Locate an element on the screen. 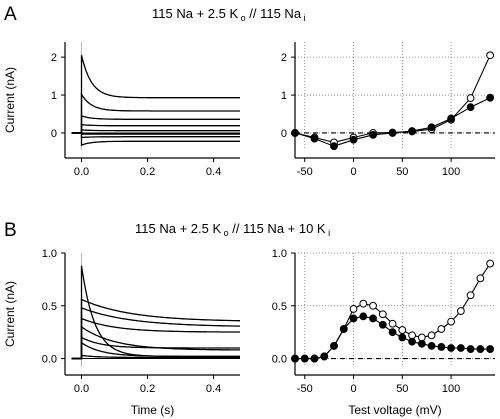  panel-title-a: 115 Na + 2.5 K o // 115 Na i is located at coordinates (229, 14).